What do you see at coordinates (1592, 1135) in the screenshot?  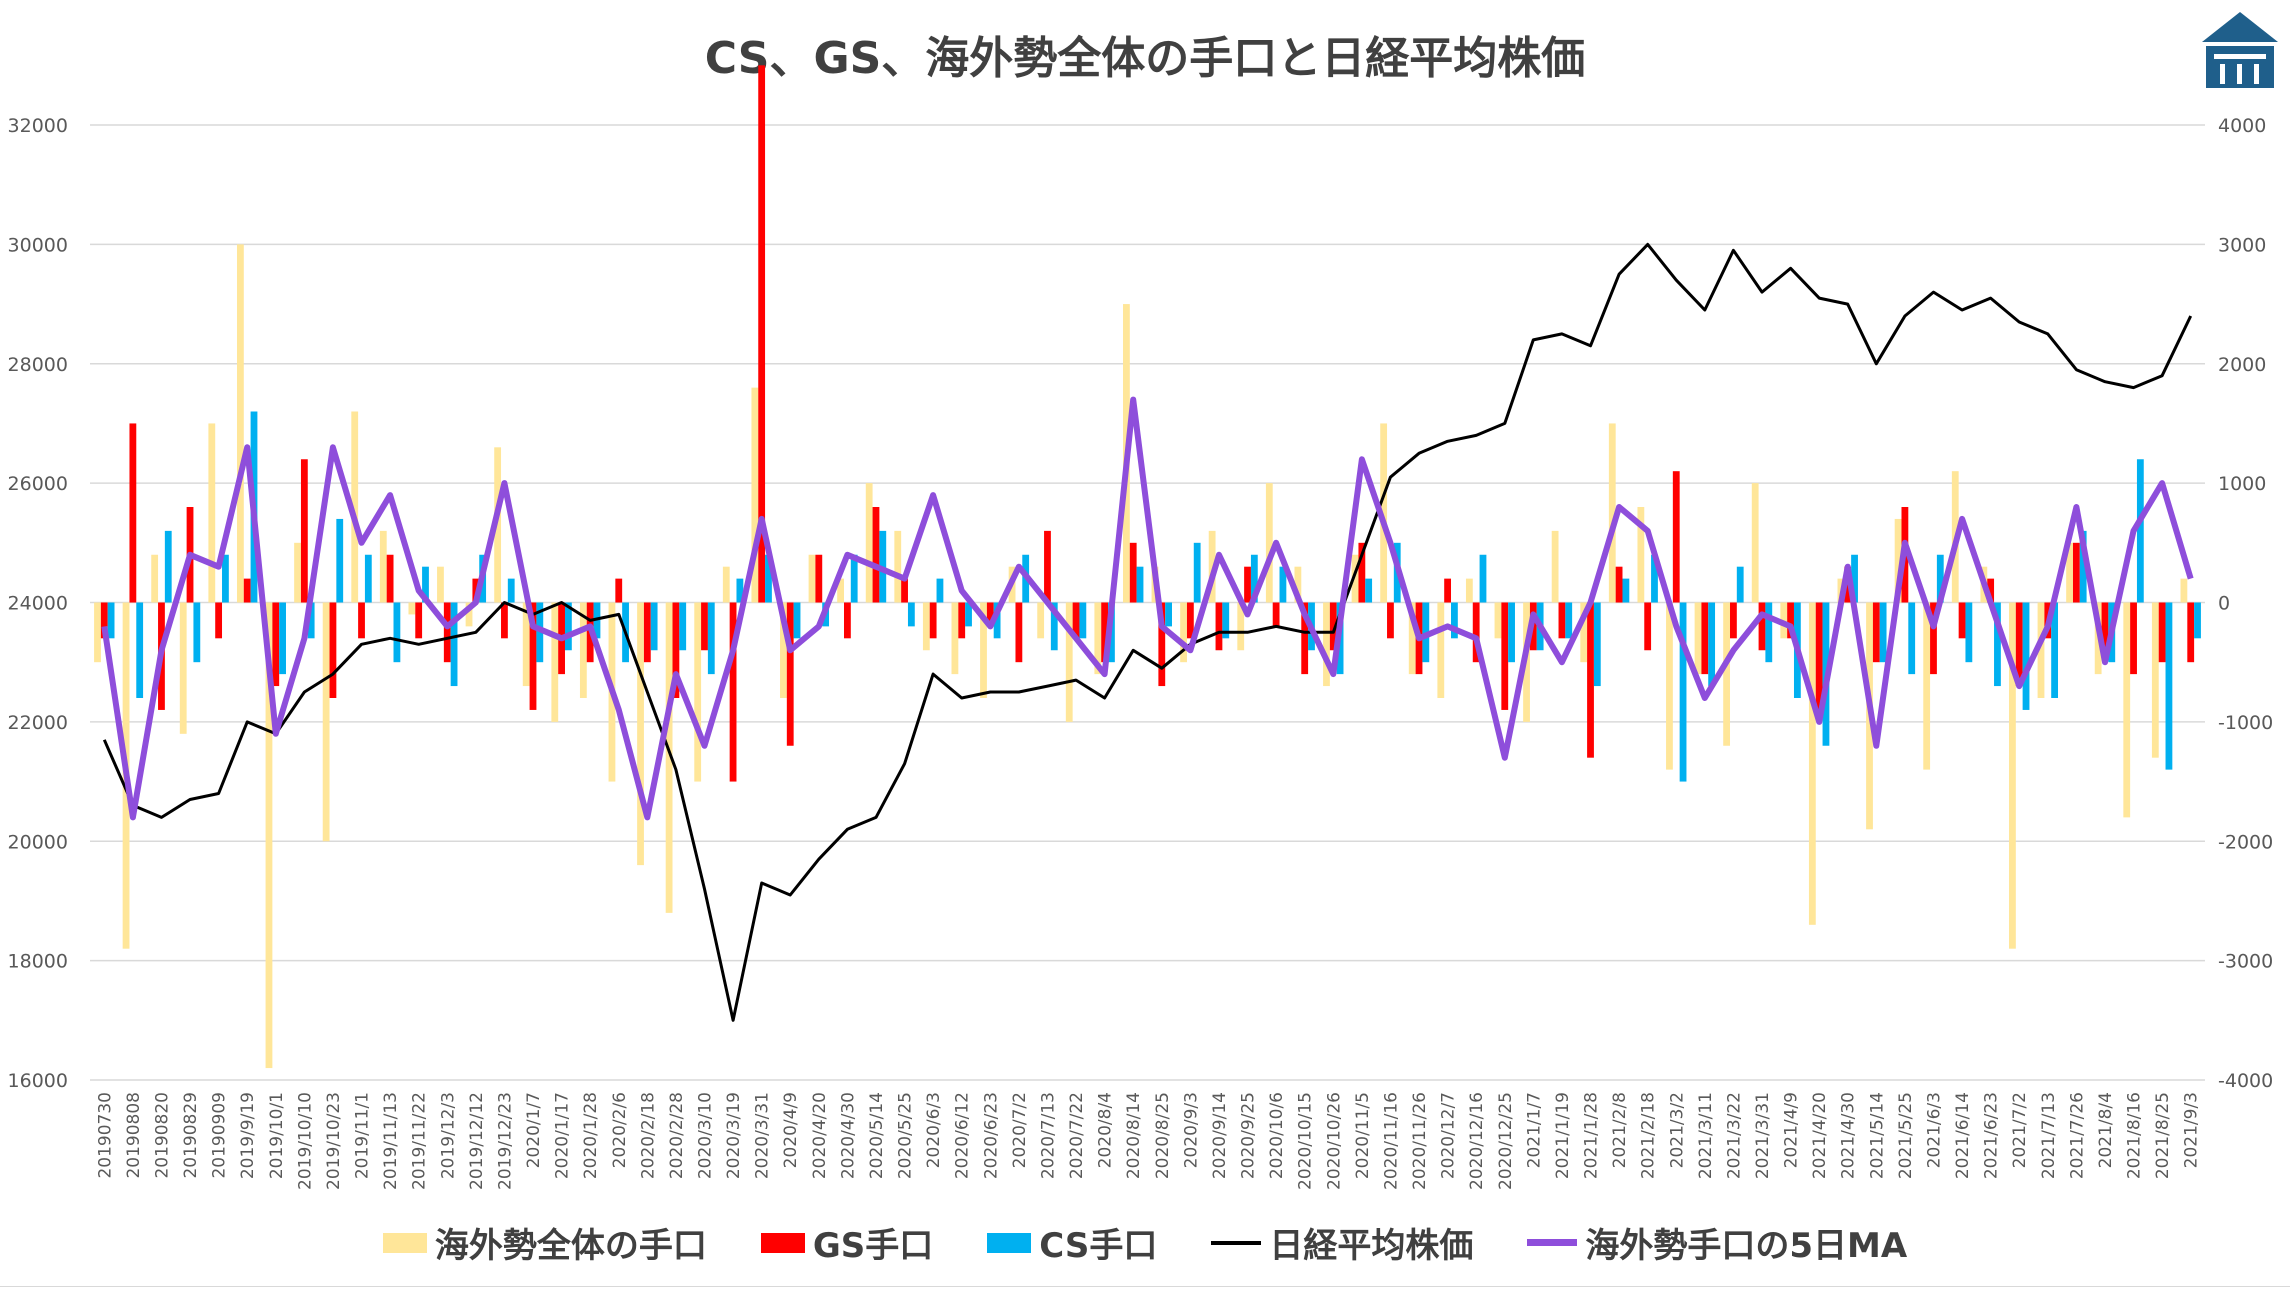 I see `x-tick-label: 2021/1/28` at bounding box center [1592, 1135].